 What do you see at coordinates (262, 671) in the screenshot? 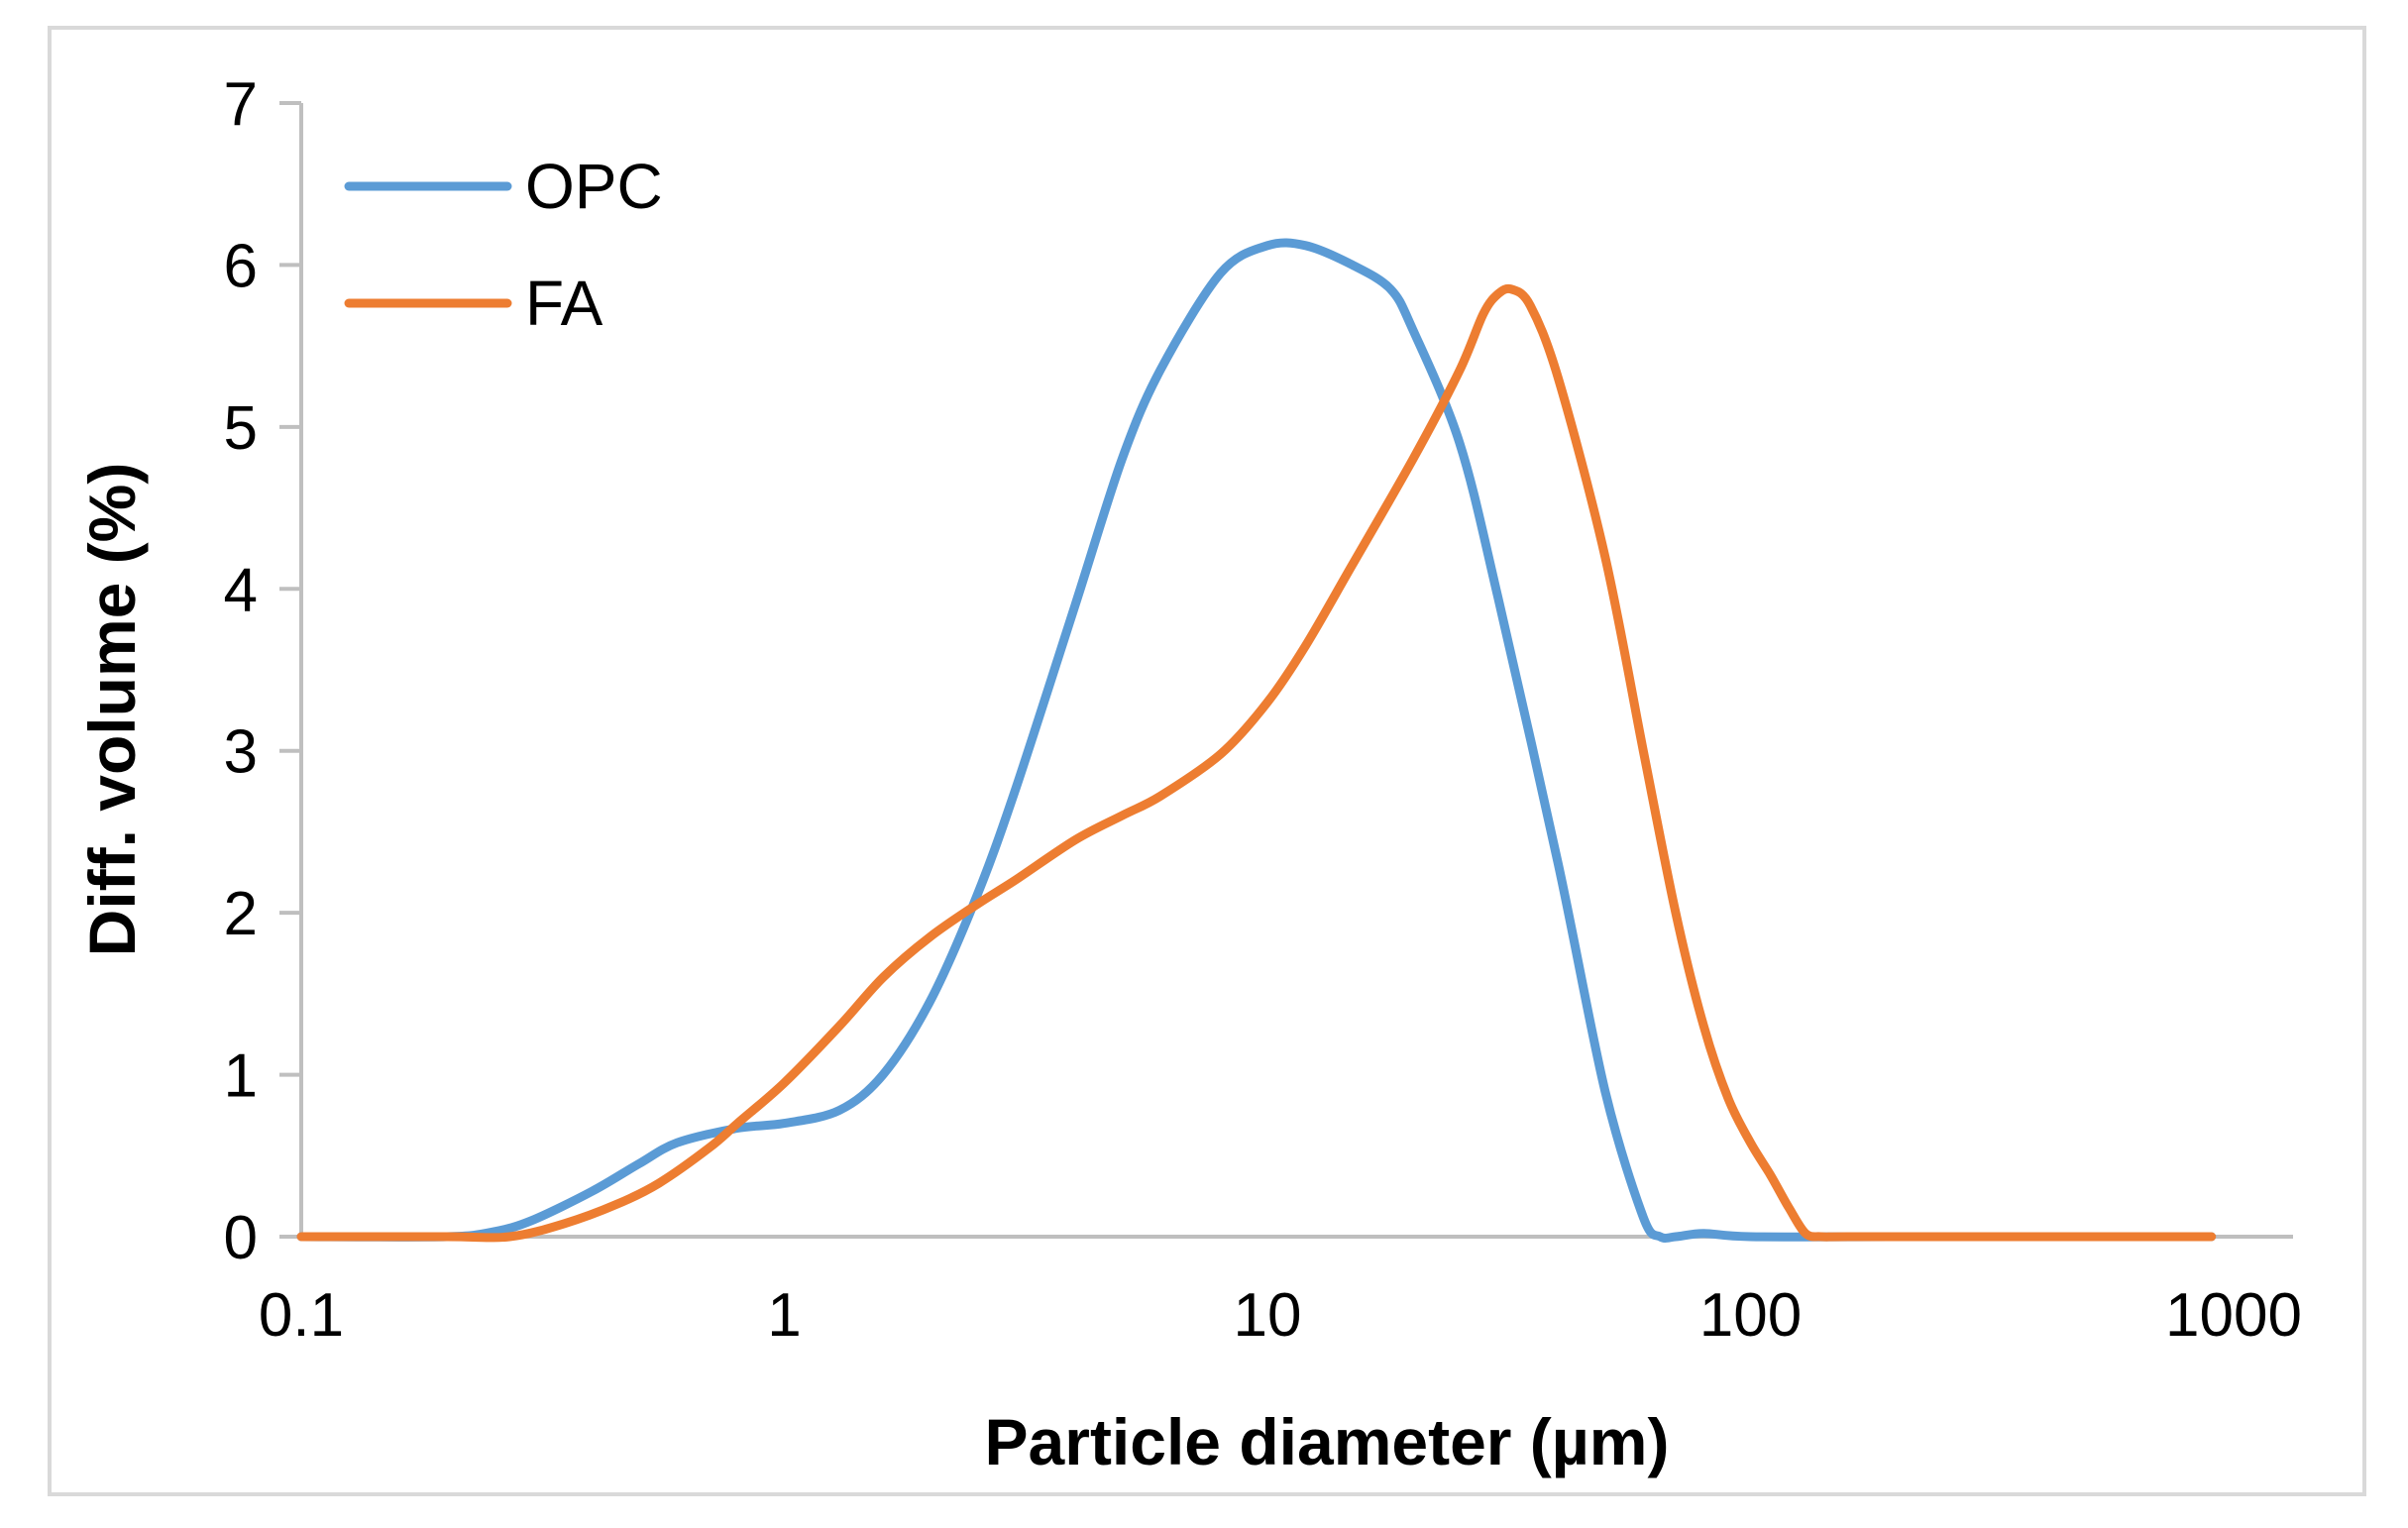
I see `y-ticks: 0 1 2 3 4 5 6 7` at bounding box center [262, 671].